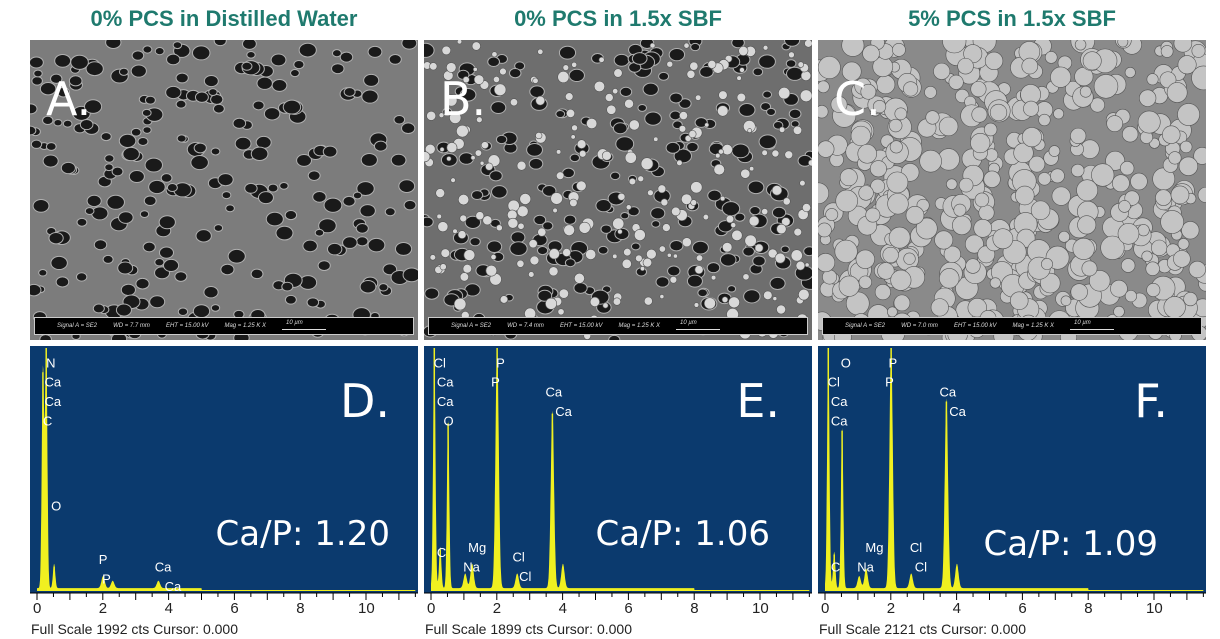 The image size is (1220, 639). Describe the element at coordinates (839, 421) in the screenshot. I see `peak-label: Ca` at that location.